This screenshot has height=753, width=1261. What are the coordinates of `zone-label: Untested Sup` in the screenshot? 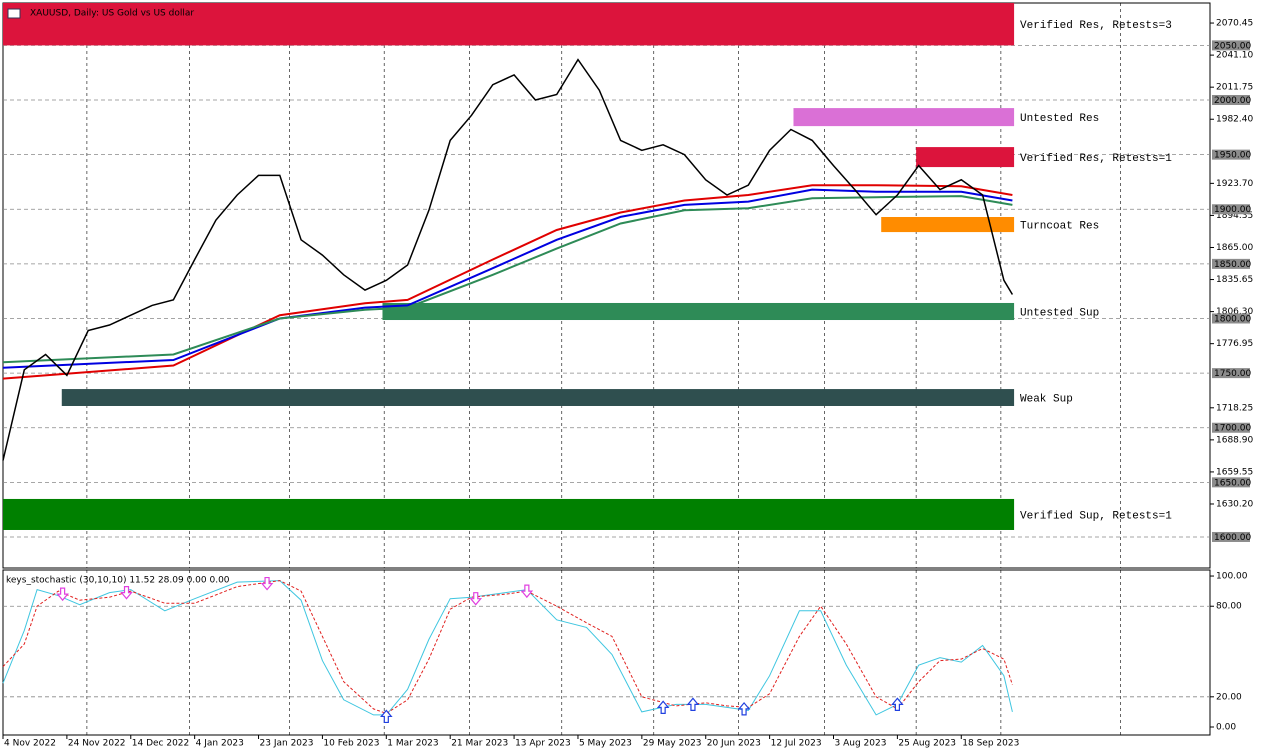 It's located at (1059, 313).